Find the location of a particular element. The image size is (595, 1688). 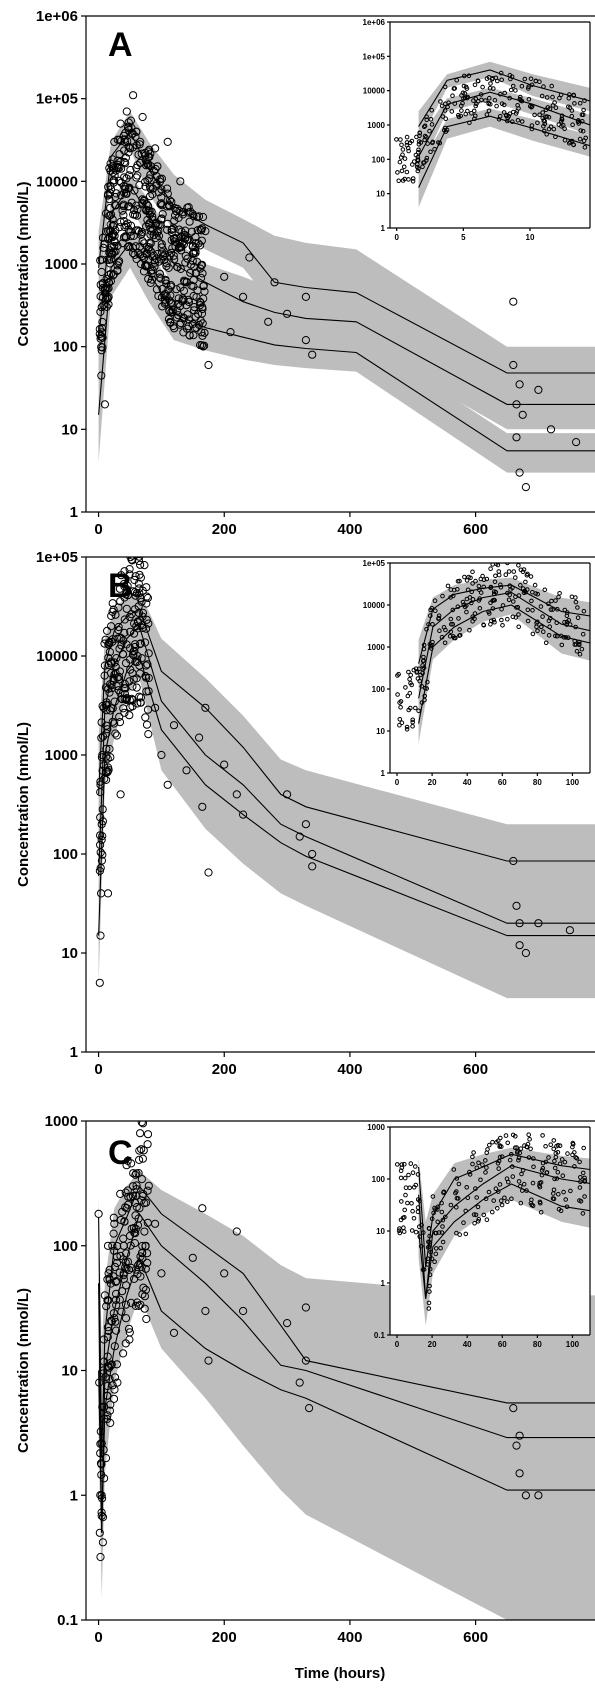

y-tick-label: 1e+05 is located at coordinates (57, 99).